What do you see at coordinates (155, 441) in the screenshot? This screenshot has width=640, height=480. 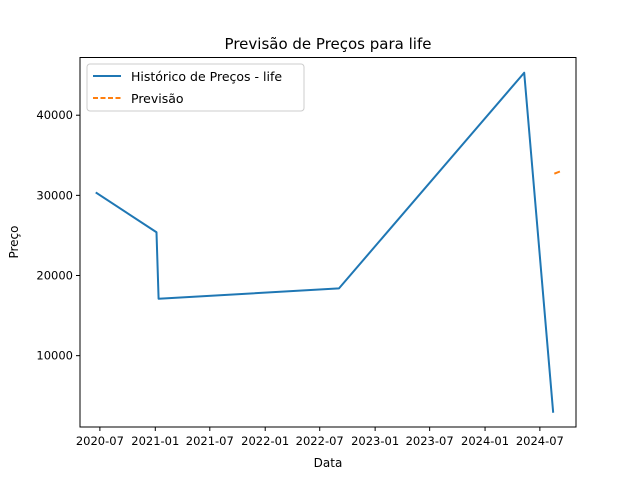 I see `x-tick-label: 2021-01` at bounding box center [155, 441].